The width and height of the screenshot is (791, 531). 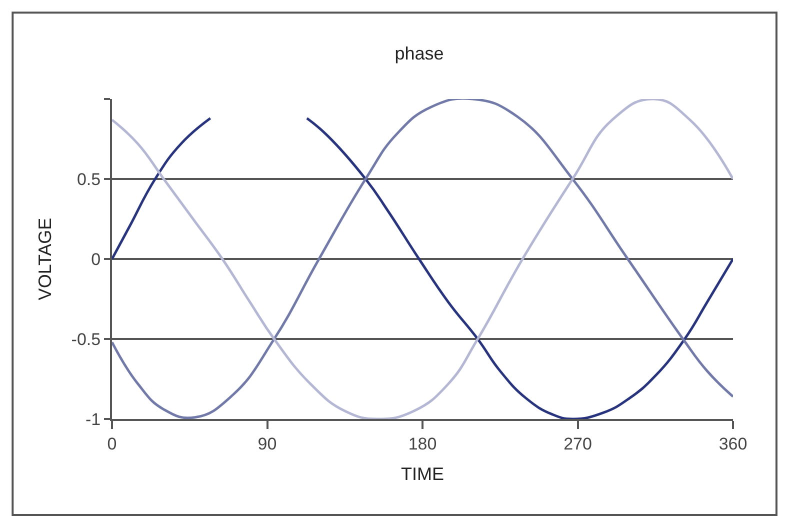 What do you see at coordinates (422, 474) in the screenshot?
I see `x-axis-title: TIME` at bounding box center [422, 474].